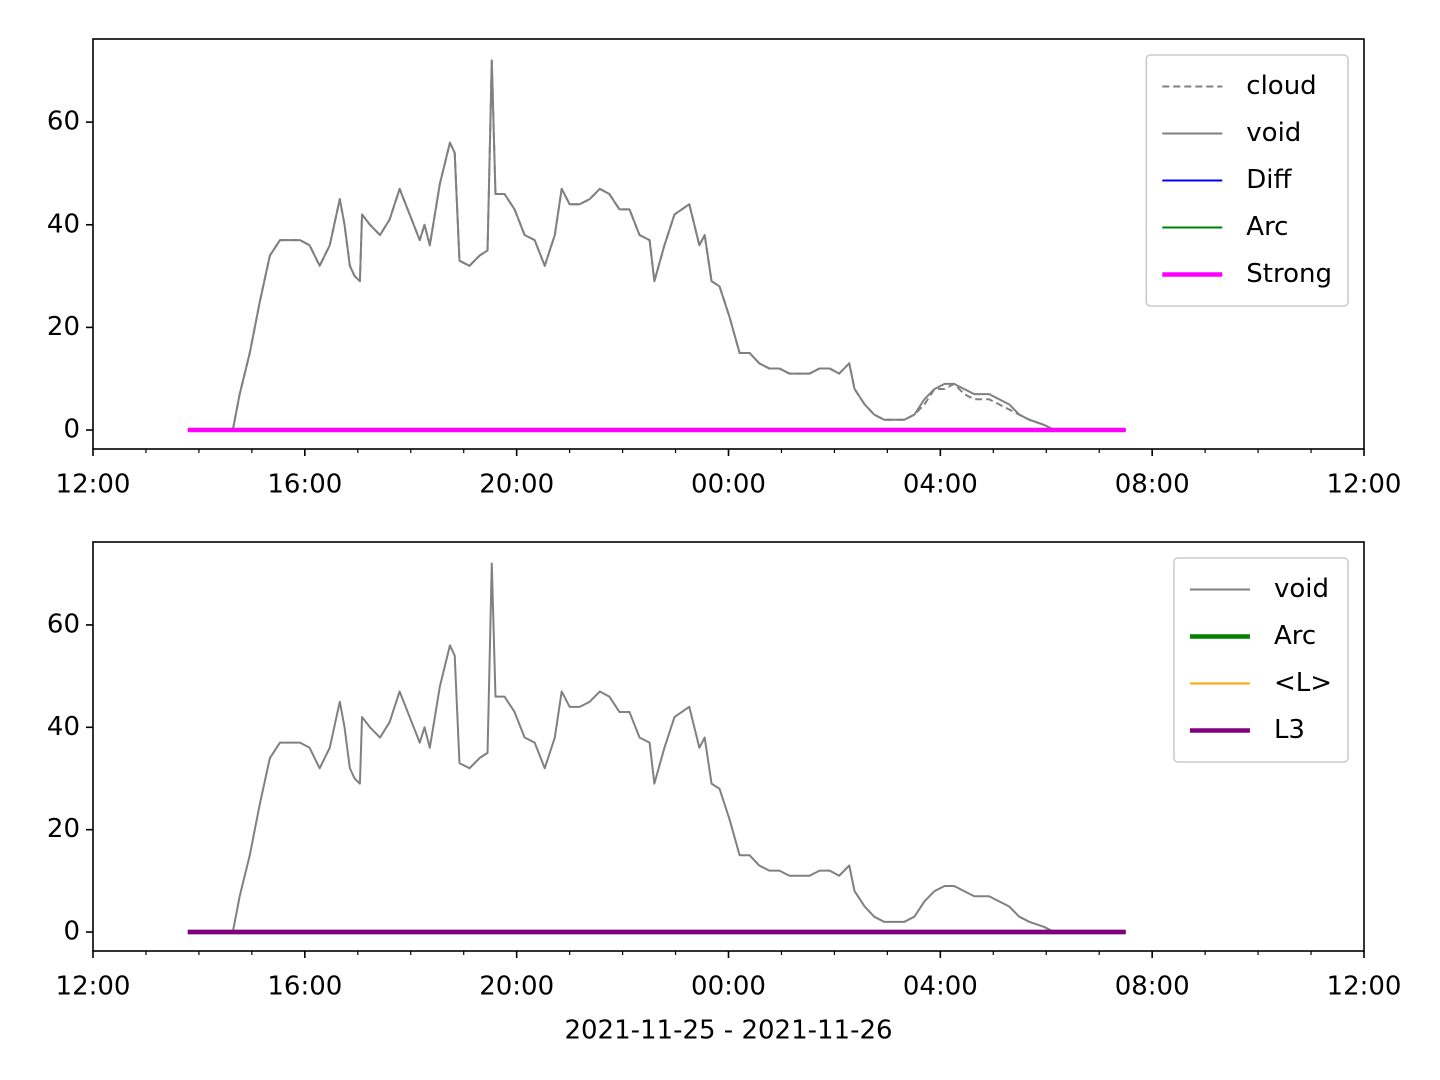 The width and height of the screenshot is (1440, 1080). I want to click on legend-label: Strong, so click(1289, 274).